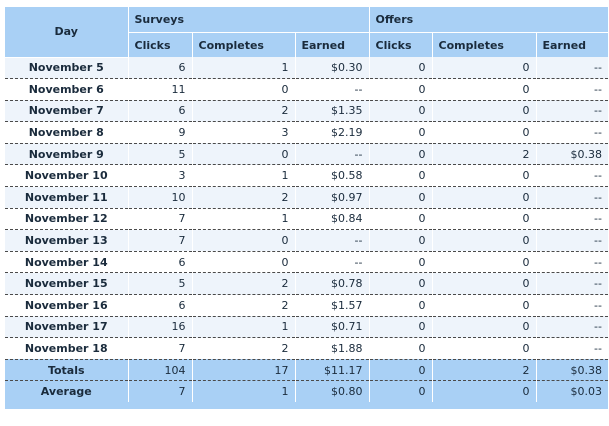 The width and height of the screenshot is (609, 426). Describe the element at coordinates (331, 111) in the screenshot. I see `surveys-earned-cell: $1.35` at that location.